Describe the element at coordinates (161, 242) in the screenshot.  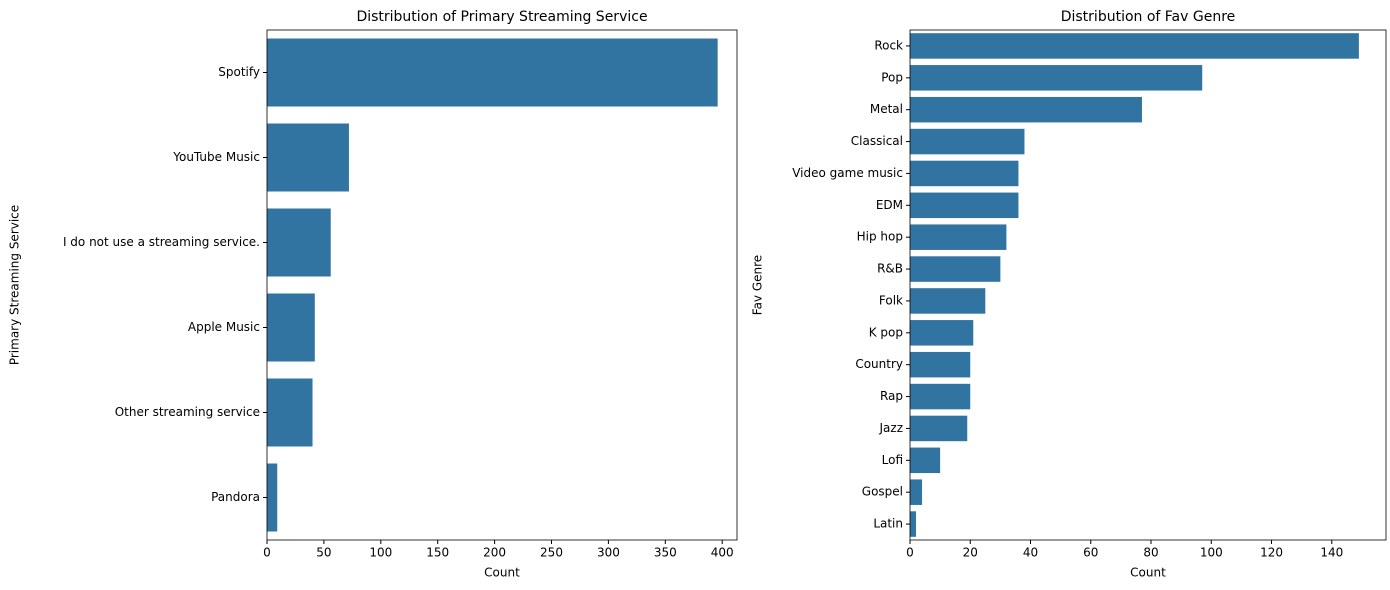
I see `y-tick-label: I do not use a streaming service.` at that location.